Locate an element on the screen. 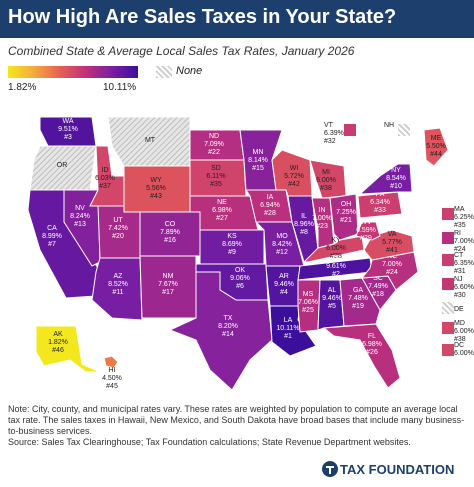 The height and width of the screenshot is (487, 474). state-label-ny-abbr: NY is located at coordinates (396, 170).